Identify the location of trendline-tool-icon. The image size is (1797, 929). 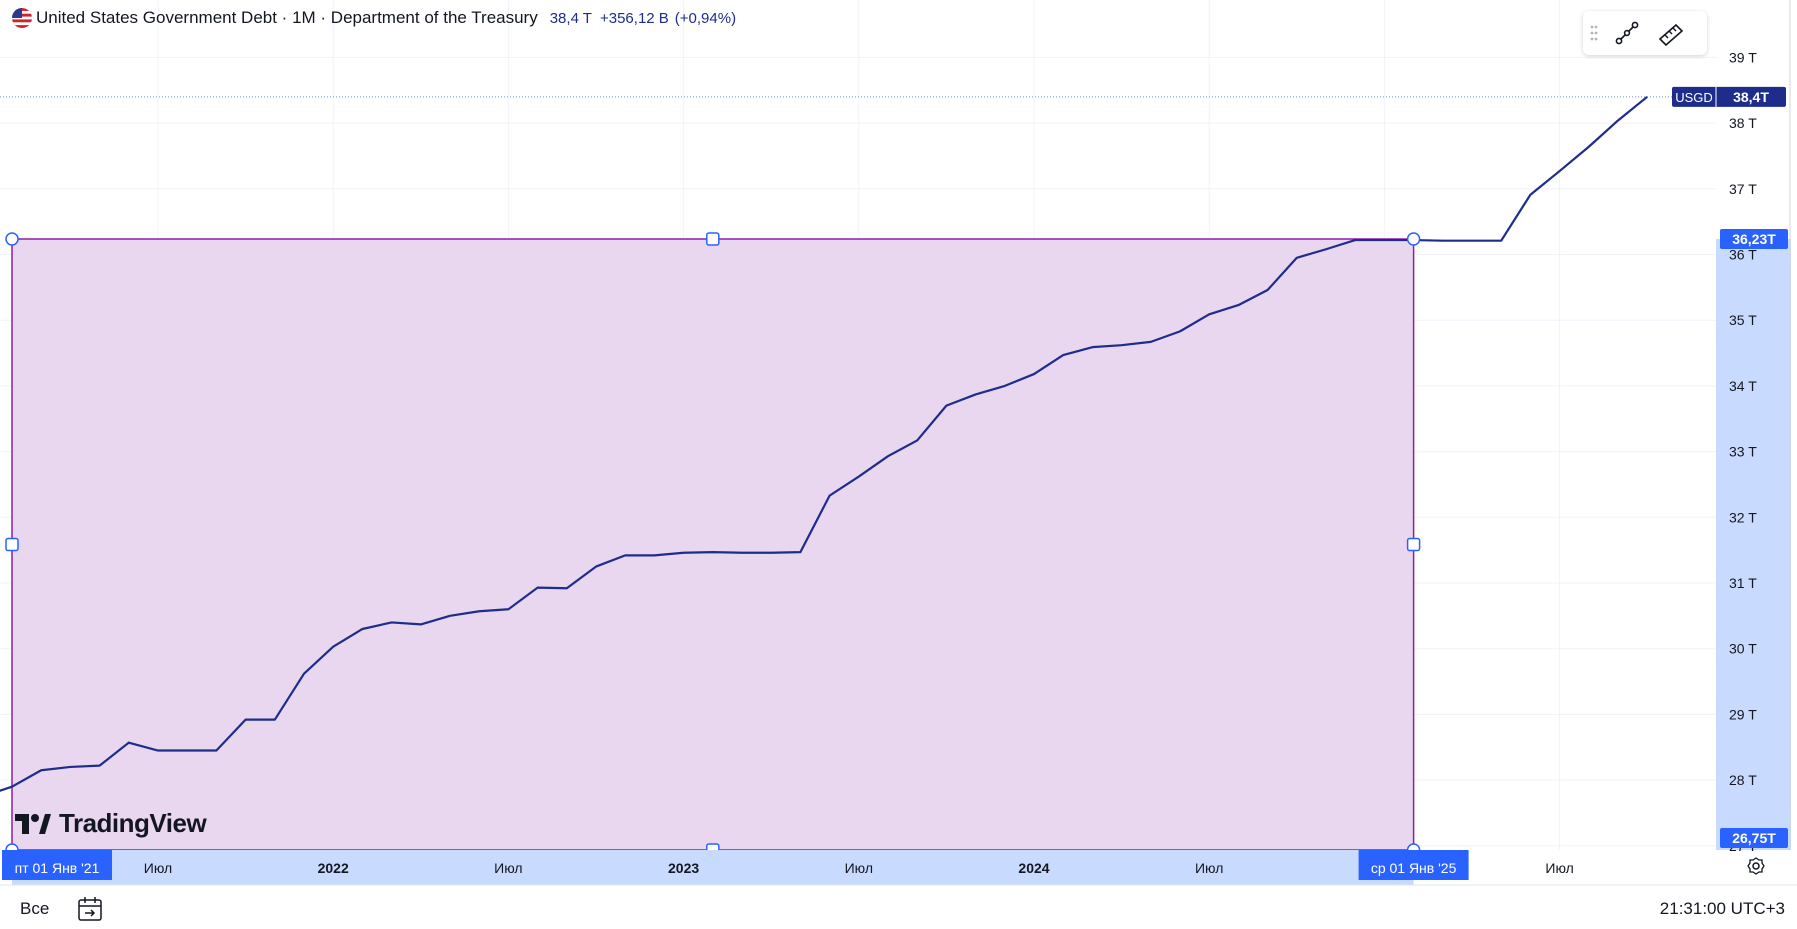
(1627, 33).